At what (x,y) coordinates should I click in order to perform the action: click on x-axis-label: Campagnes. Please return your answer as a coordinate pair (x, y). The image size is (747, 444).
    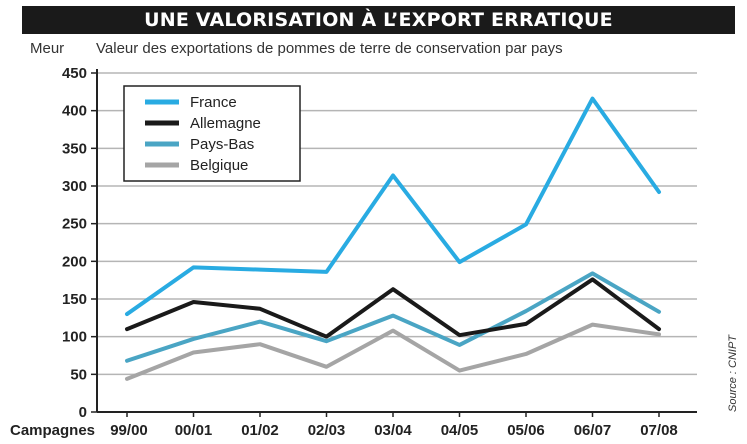
    Looking at the image, I should click on (52, 430).